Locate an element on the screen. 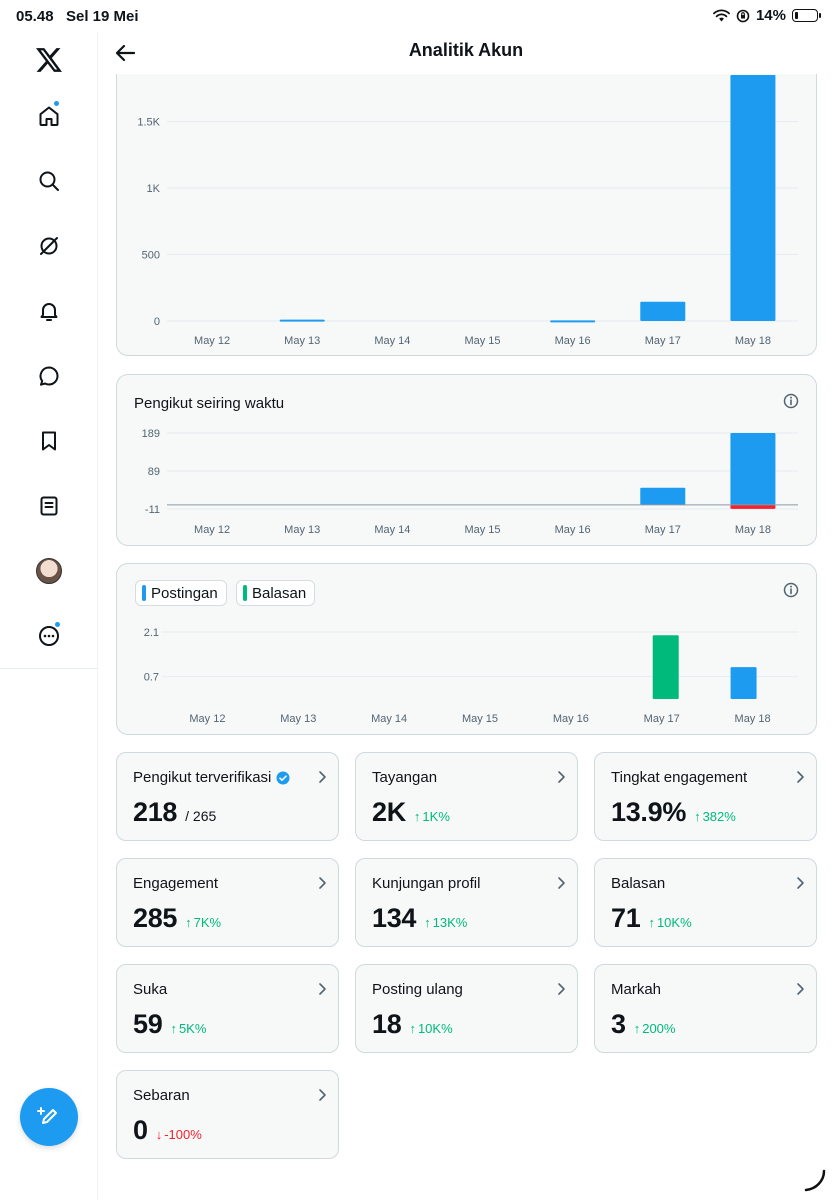 Image resolution: width=834 pixels, height=1200 pixels. metric-change: ↑ 10K% is located at coordinates (669, 922).